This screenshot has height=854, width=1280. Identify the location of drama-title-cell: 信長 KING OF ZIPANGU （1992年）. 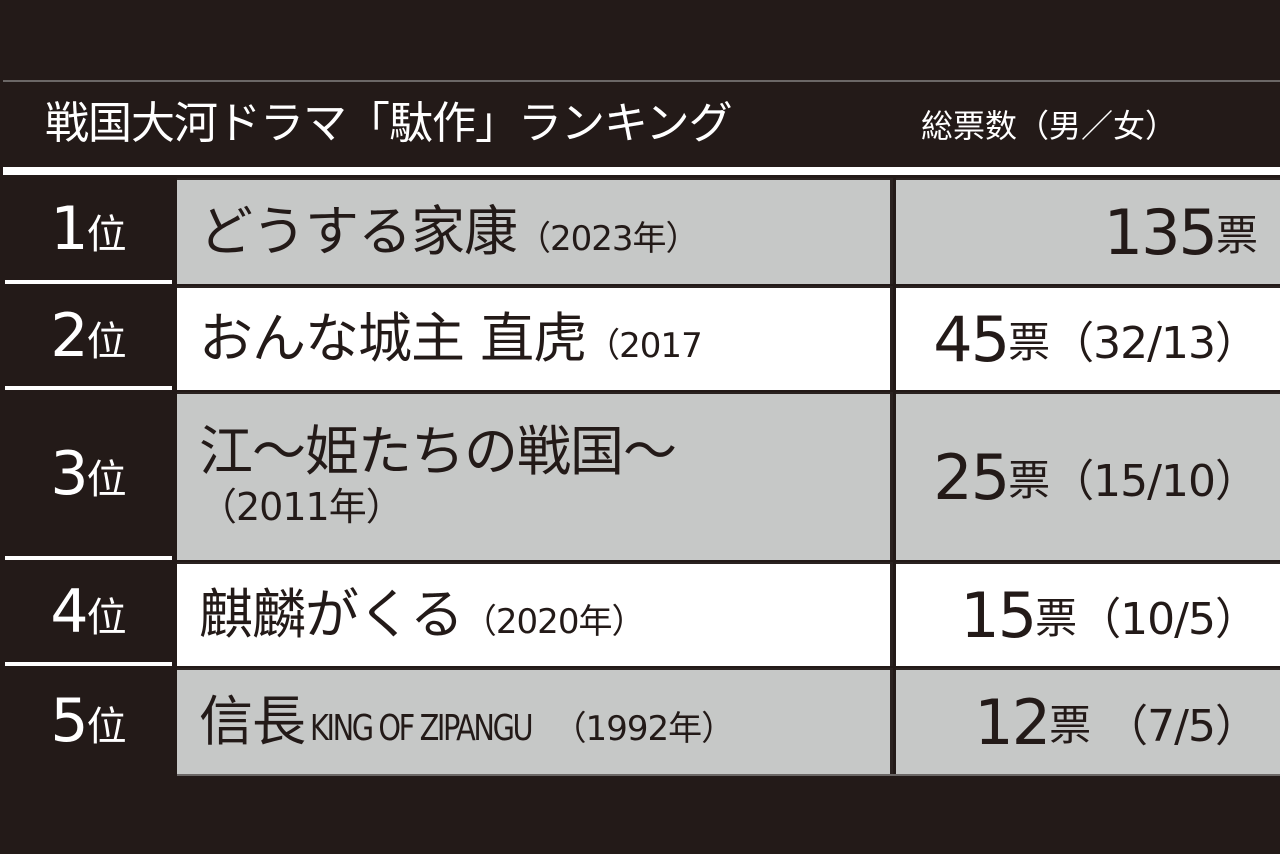
(535, 721).